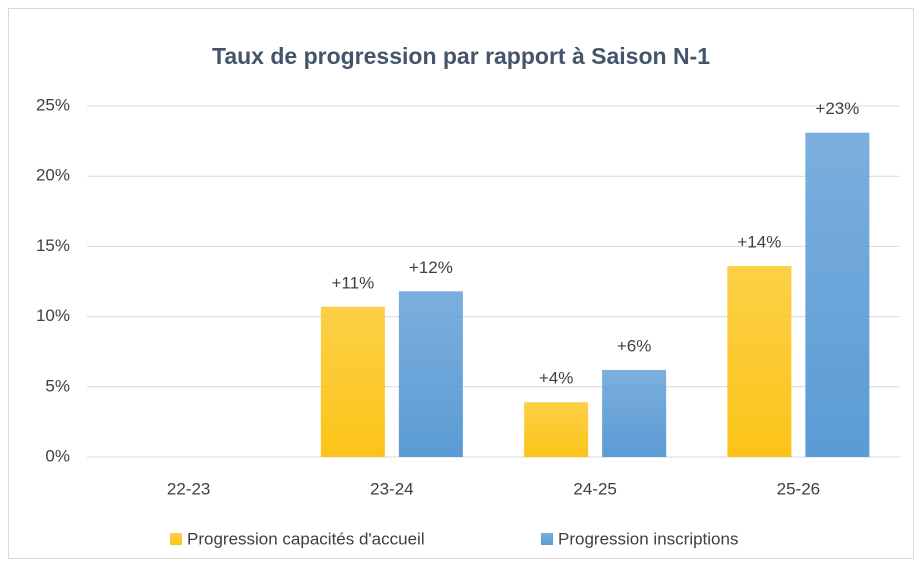  Describe the element at coordinates (556, 378) in the screenshot. I see `data-label: +4%` at that location.